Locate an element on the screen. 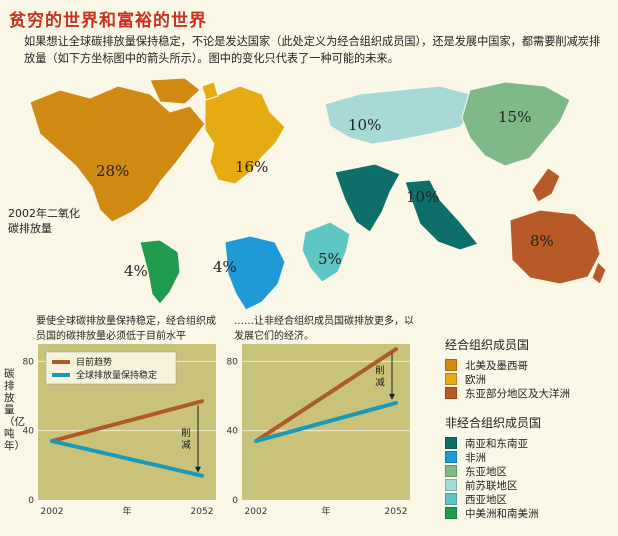 This screenshot has width=618, height=536. pct-south-america: 4% is located at coordinates (136, 271).